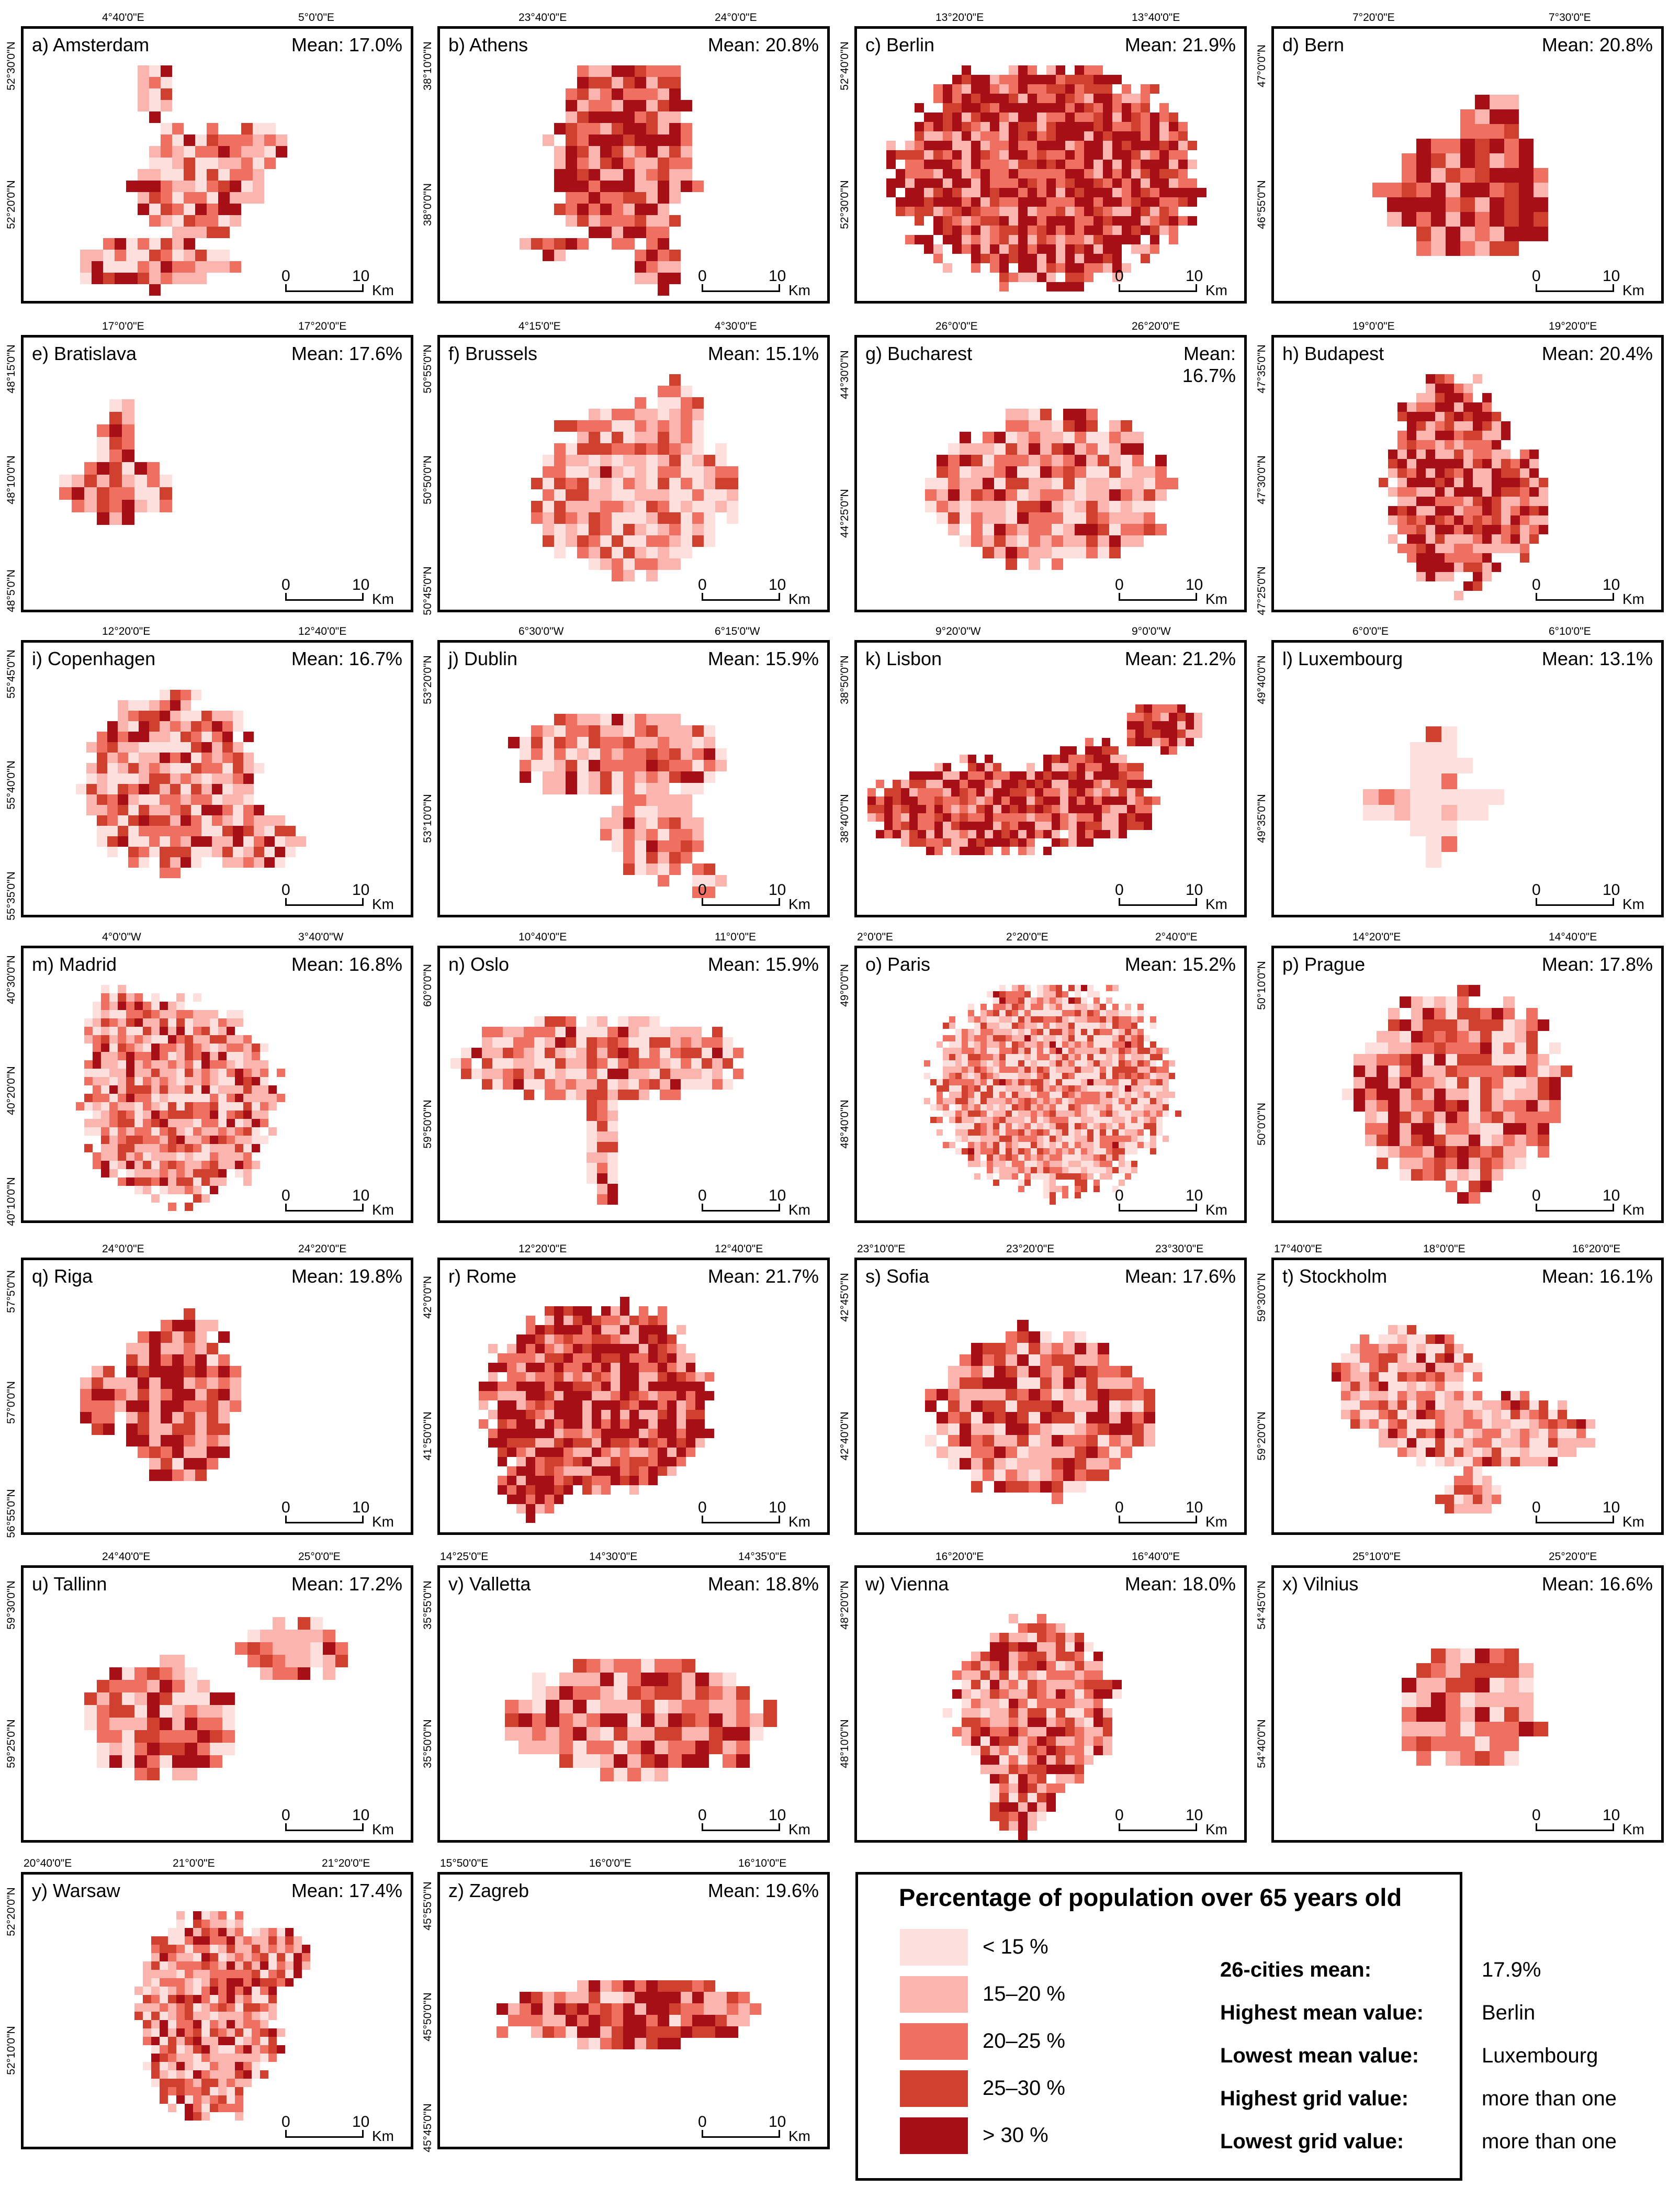  What do you see at coordinates (845, 1124) in the screenshot?
I see `latitude-tick-label: 48°40'0"N` at bounding box center [845, 1124].